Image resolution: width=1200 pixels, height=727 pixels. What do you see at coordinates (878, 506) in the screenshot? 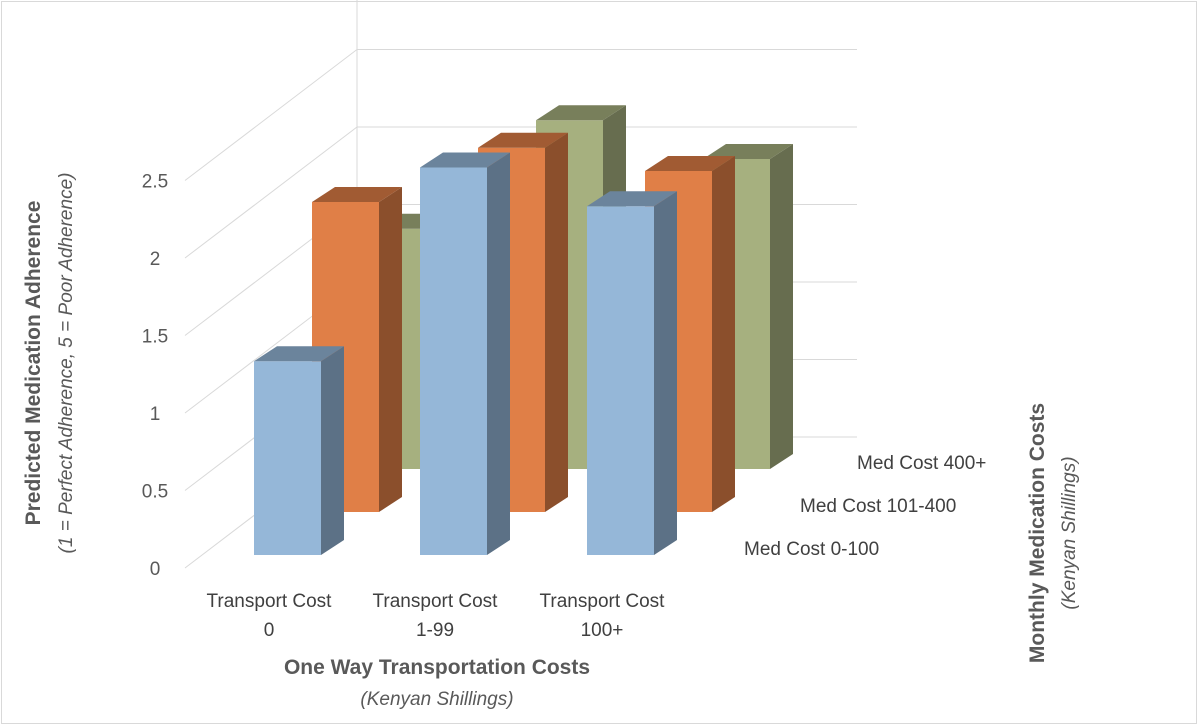
I see `series-label-med-cost-101-400: Med Cost 101-400` at bounding box center [878, 506].